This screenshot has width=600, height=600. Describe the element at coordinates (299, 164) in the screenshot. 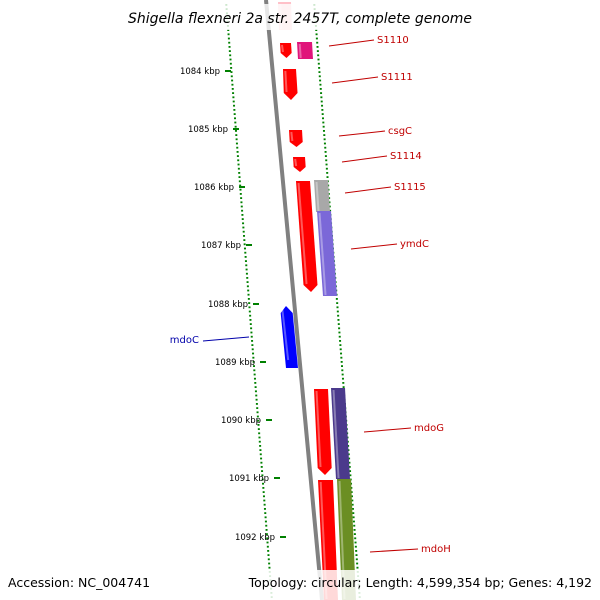

I see `gene-block-S1114` at that location.